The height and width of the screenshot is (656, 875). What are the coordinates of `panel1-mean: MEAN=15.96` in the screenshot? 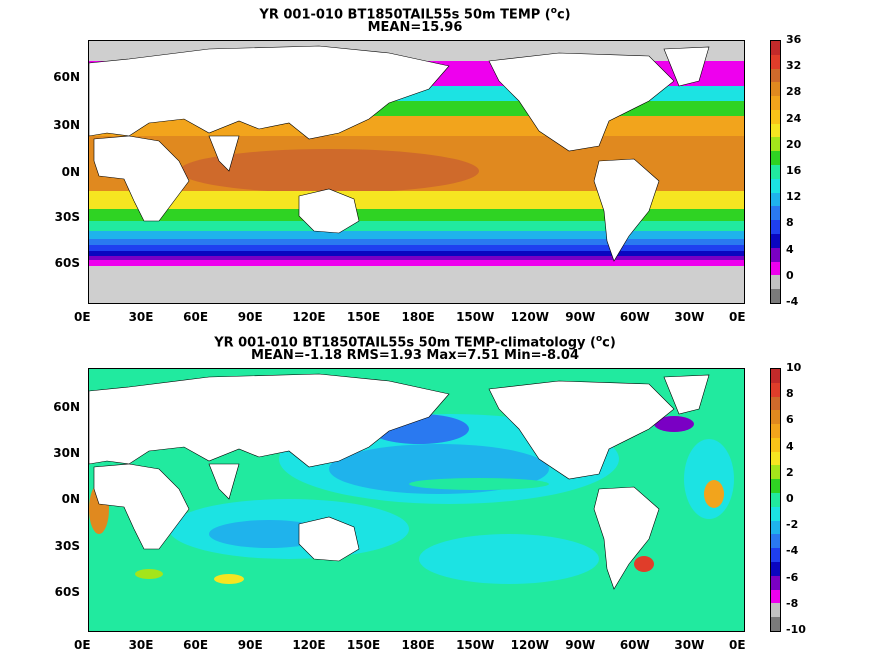 It's located at (415, 27).